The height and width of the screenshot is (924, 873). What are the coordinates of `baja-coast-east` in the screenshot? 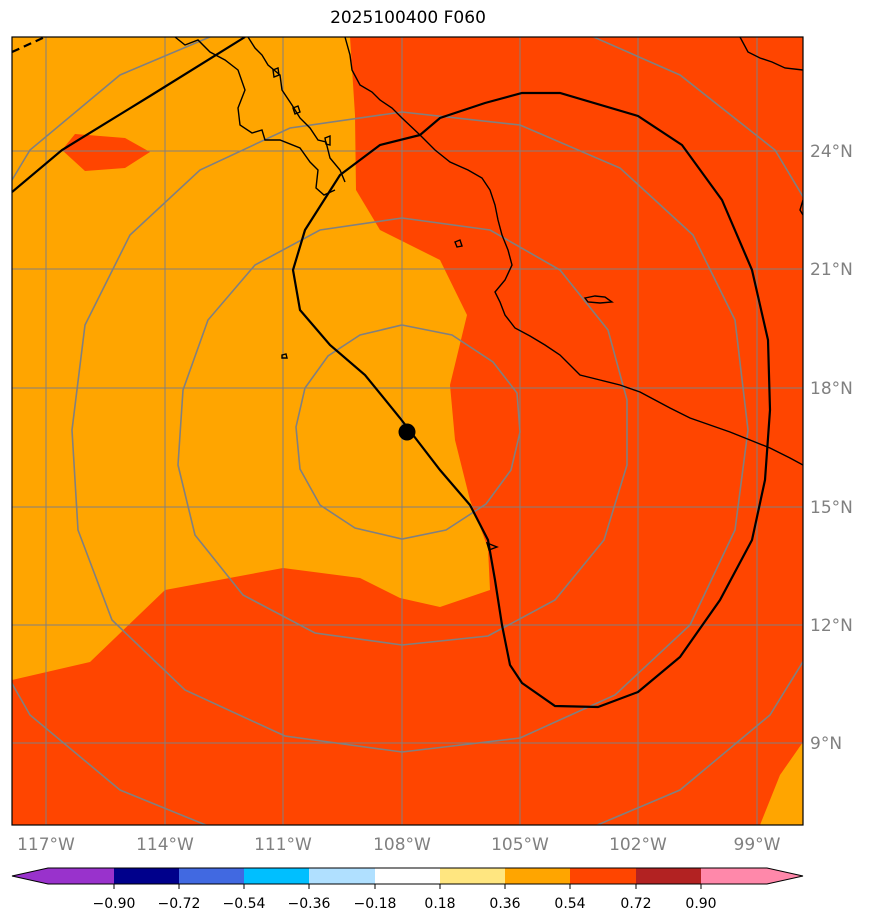 It's located at (296, 110).